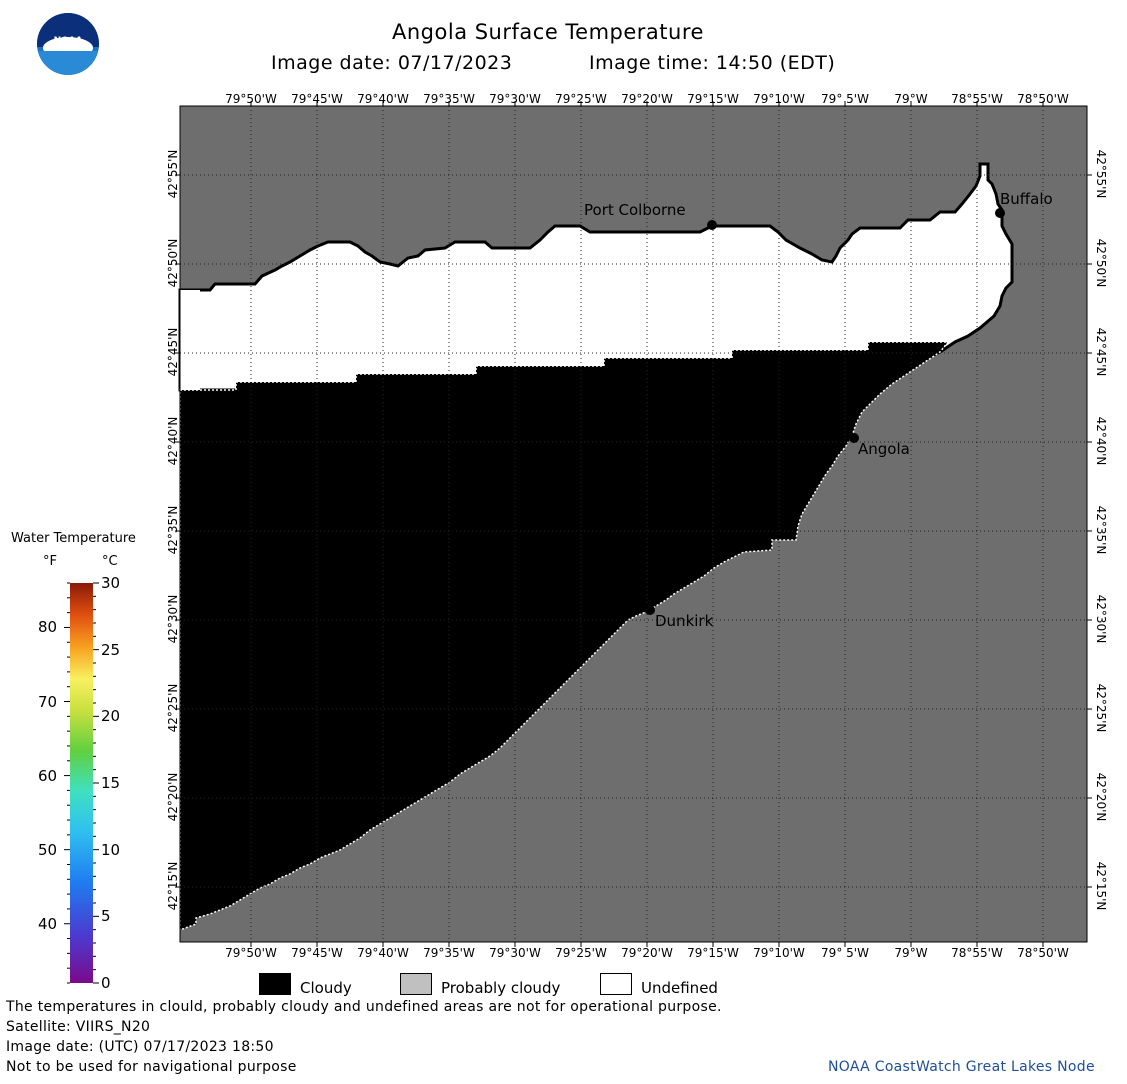 This screenshot has height=1084, width=1127. I want to click on lat-label-right: 42°15'N, so click(1101, 886).